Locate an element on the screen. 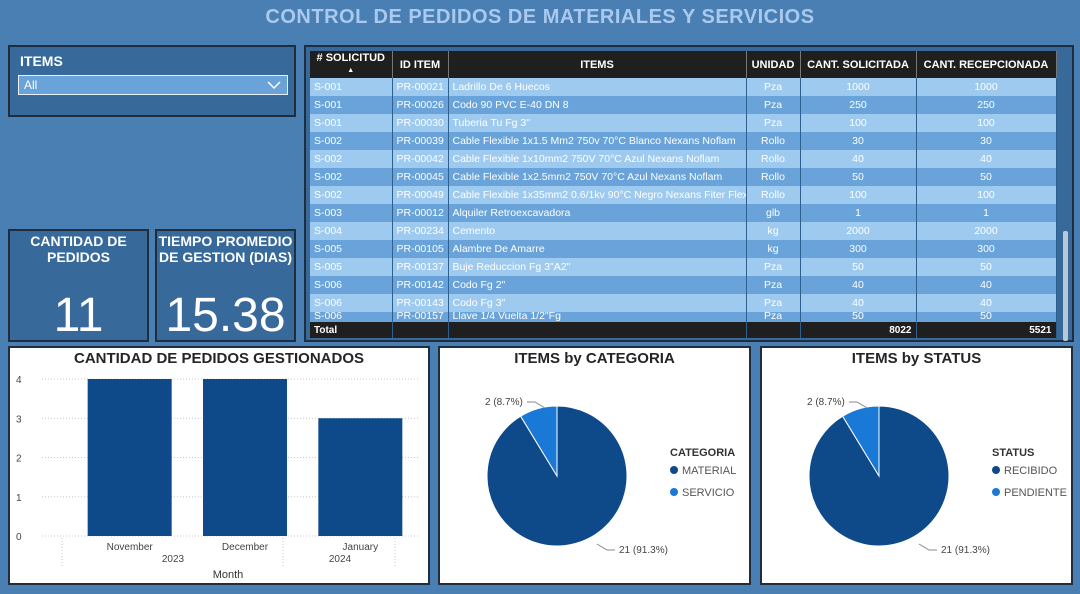 This screenshot has width=1080, height=594. table-cell: S-006 is located at coordinates (351, 303).